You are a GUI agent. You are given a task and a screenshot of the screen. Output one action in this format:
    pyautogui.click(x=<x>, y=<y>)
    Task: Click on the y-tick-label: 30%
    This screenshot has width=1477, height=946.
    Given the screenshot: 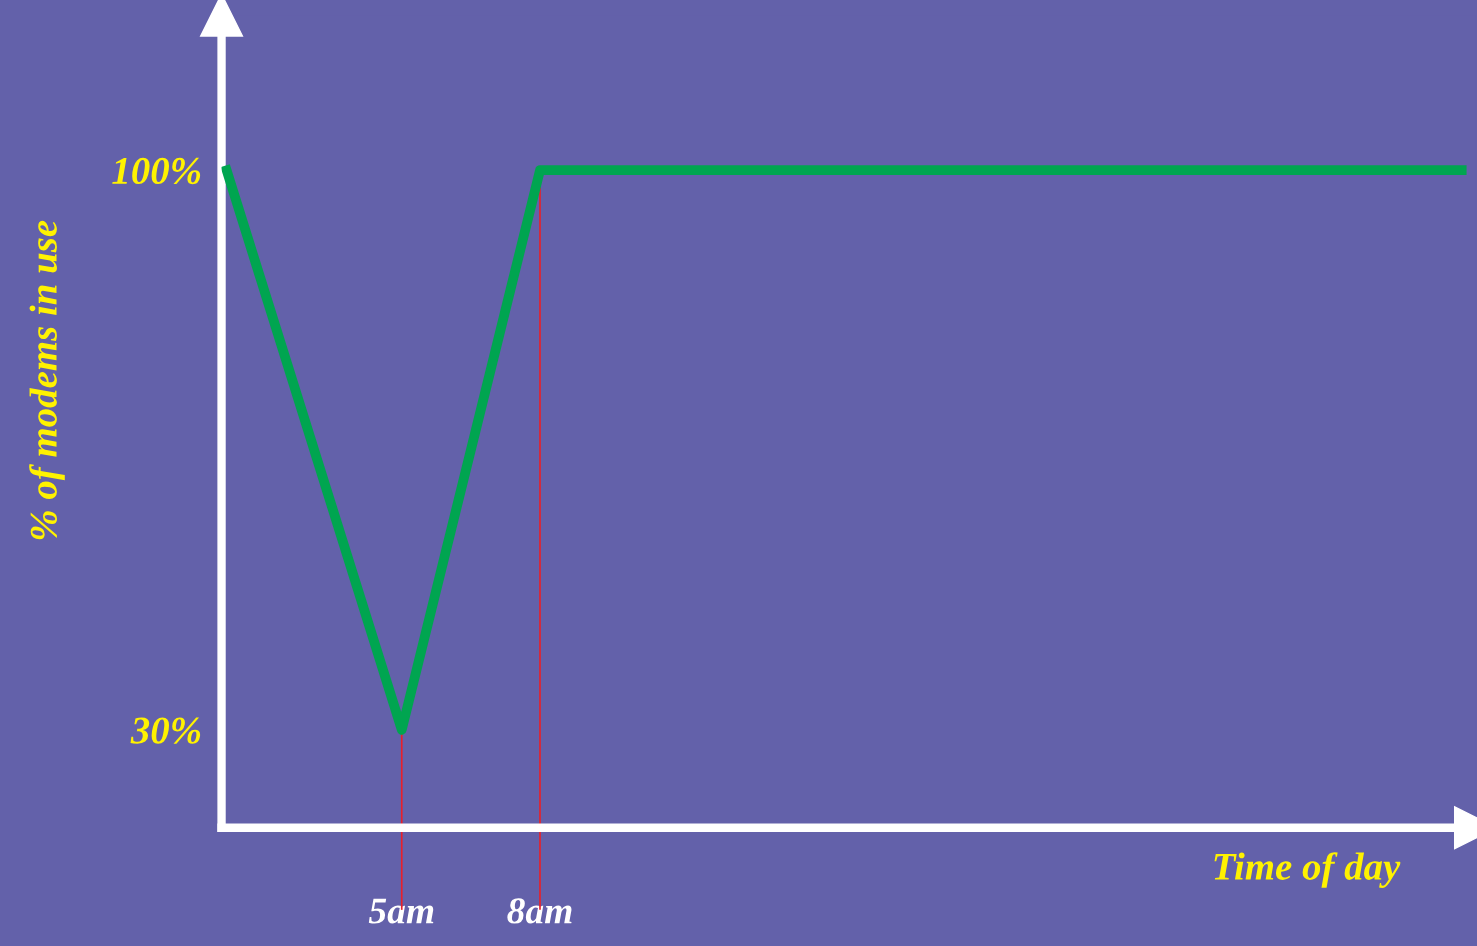 What is the action you would take?
    pyautogui.click(x=165, y=730)
    